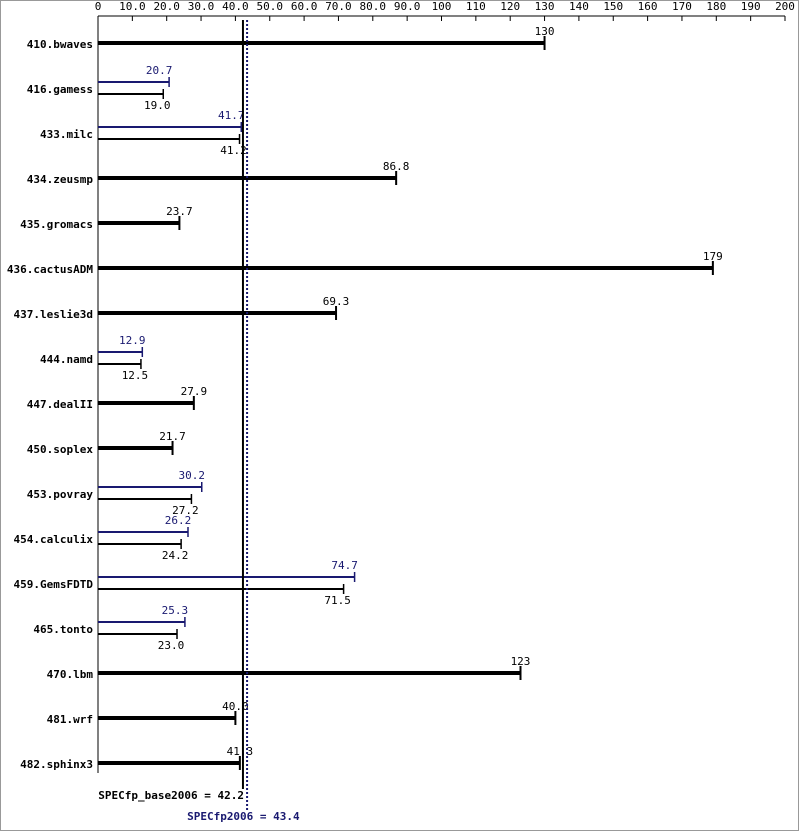 The image size is (799, 831). I want to click on value-label: 41.3, so click(240, 751).